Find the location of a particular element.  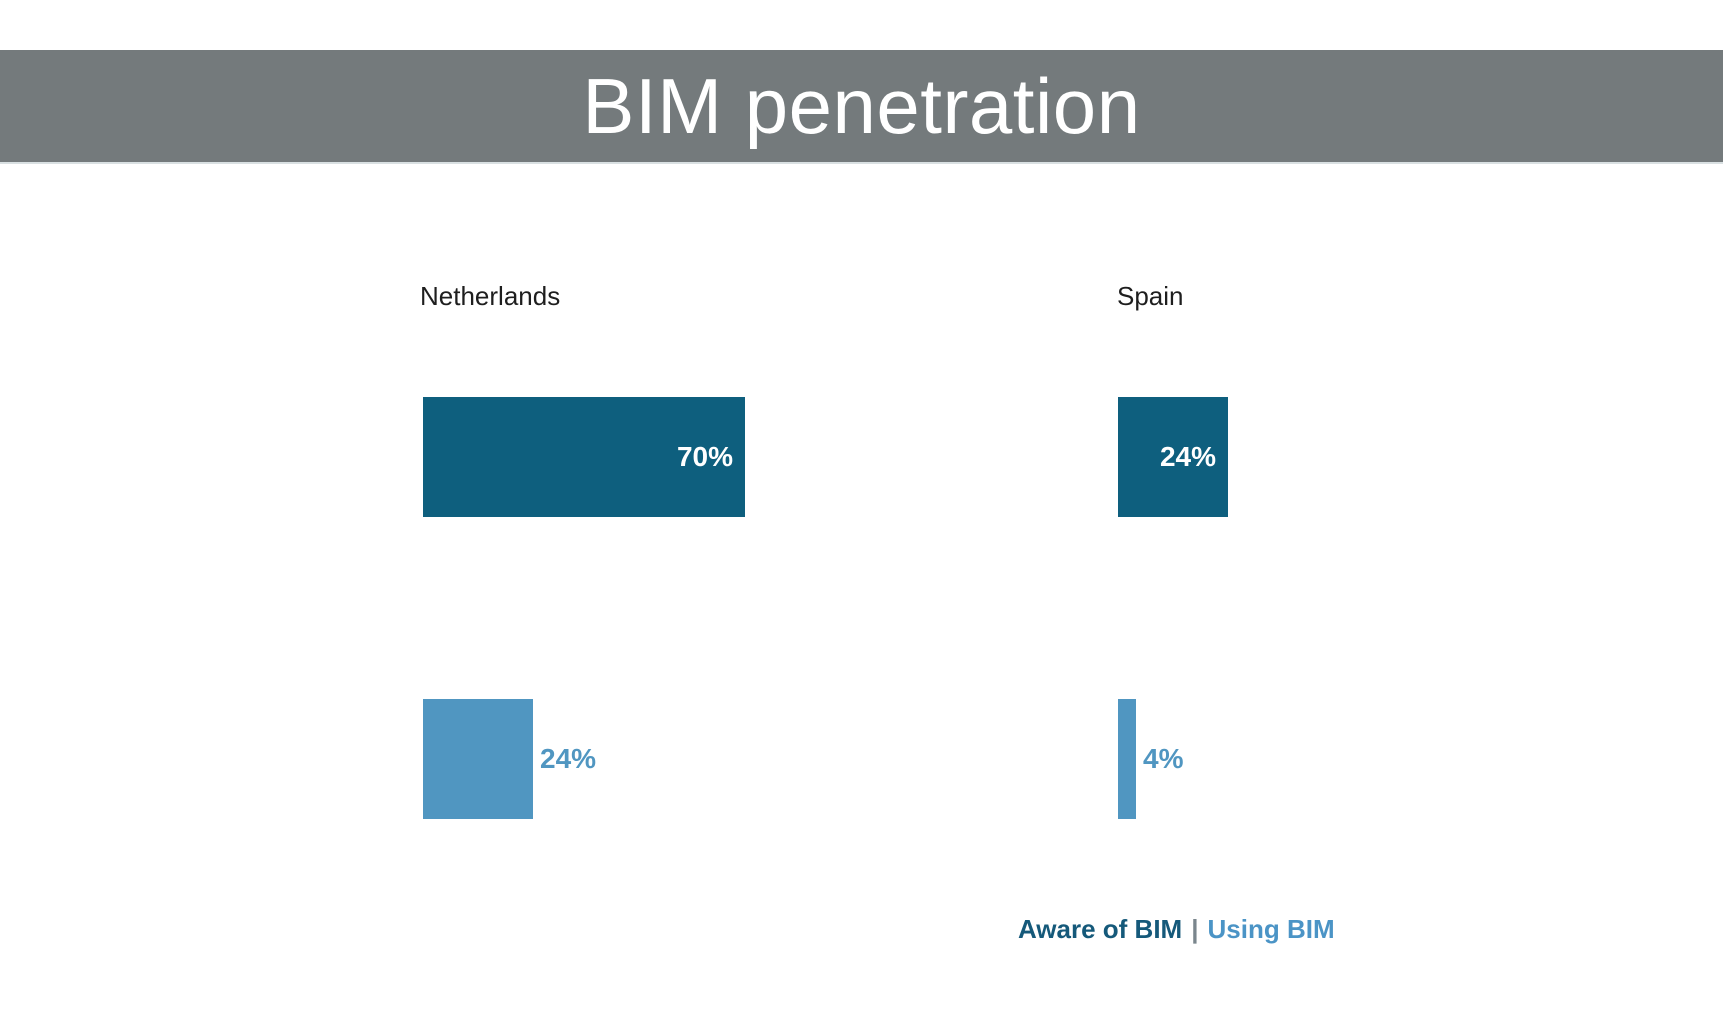

bar-spain-using is located at coordinates (1127, 759).